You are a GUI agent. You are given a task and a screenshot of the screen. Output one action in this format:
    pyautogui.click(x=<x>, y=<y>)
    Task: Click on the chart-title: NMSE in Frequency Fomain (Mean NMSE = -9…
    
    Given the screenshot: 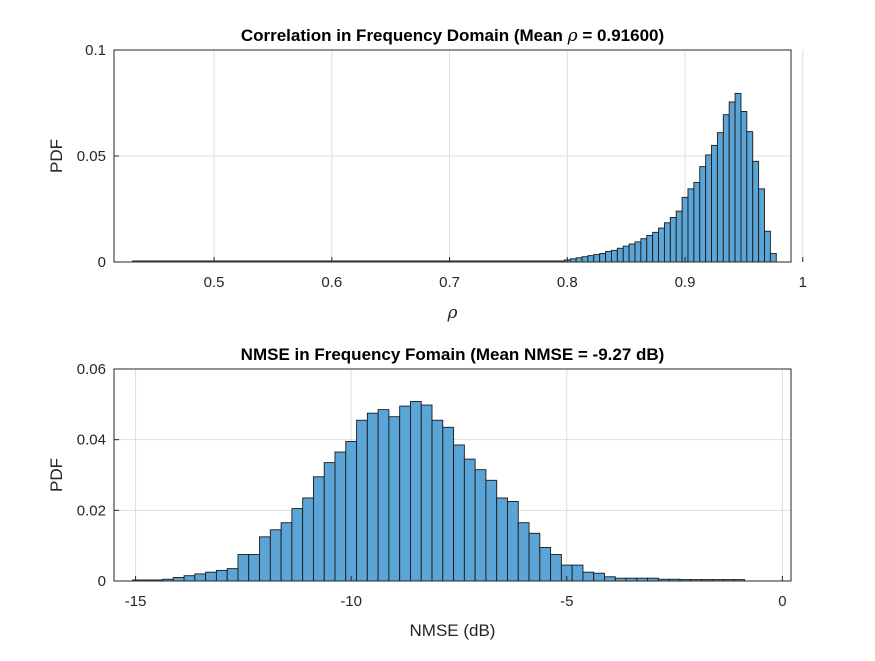 What is the action you would take?
    pyautogui.click(x=453, y=354)
    